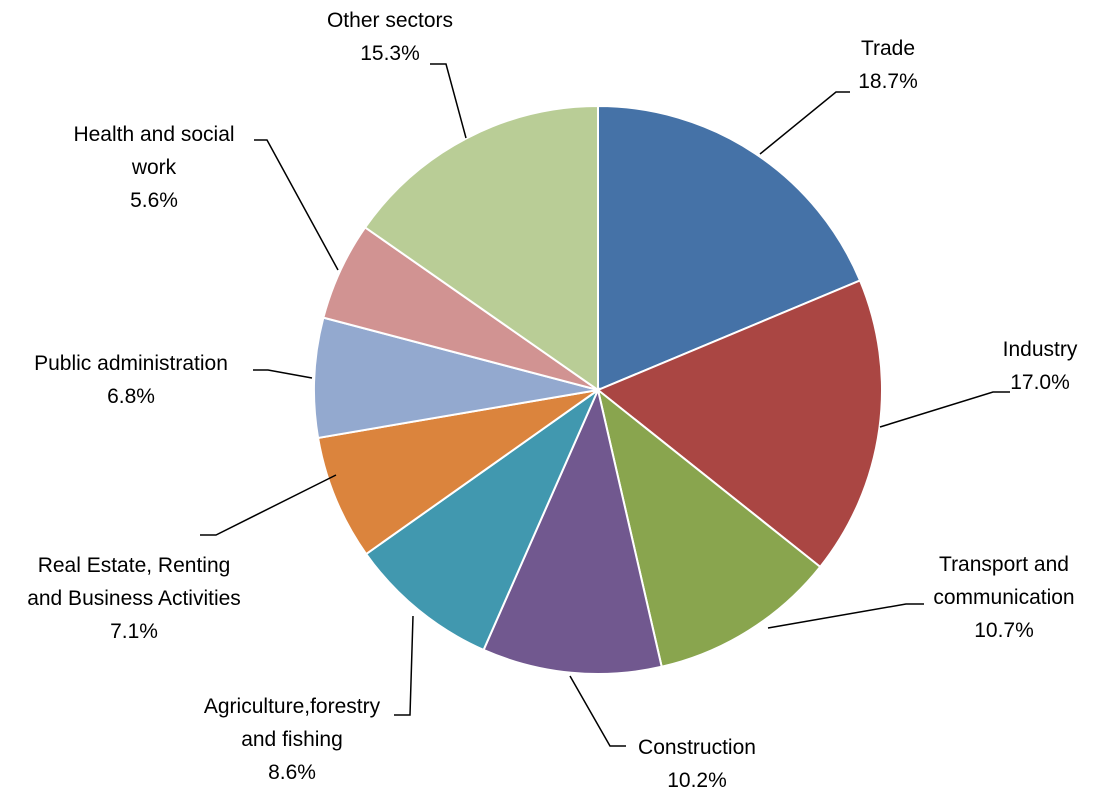 Image resolution: width=1096 pixels, height=791 pixels. I want to click on slice-label: Agriculture,forestry and fishing 8.6%, so click(292, 739).